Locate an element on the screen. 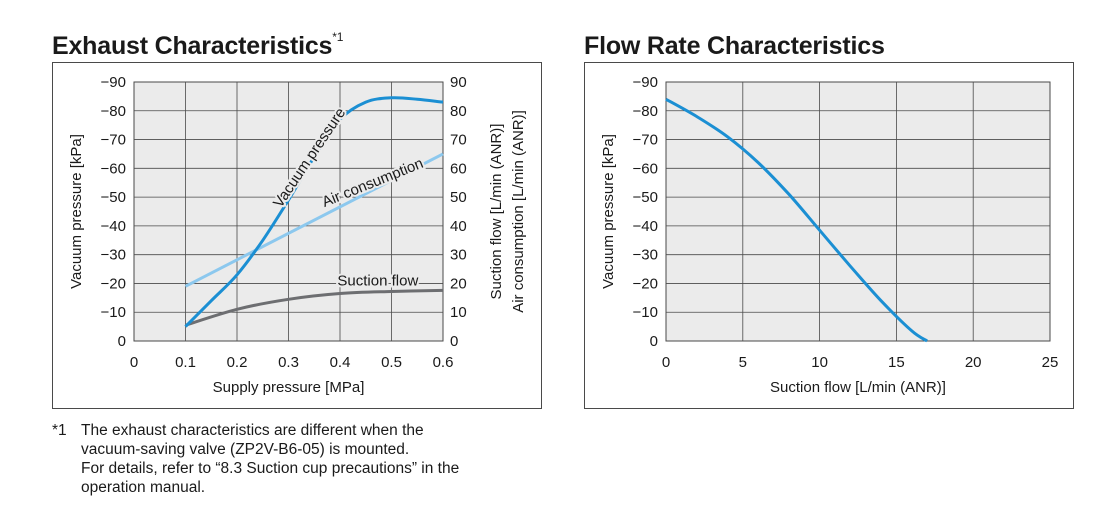  x-tick-label: 15 is located at coordinates (896, 362).